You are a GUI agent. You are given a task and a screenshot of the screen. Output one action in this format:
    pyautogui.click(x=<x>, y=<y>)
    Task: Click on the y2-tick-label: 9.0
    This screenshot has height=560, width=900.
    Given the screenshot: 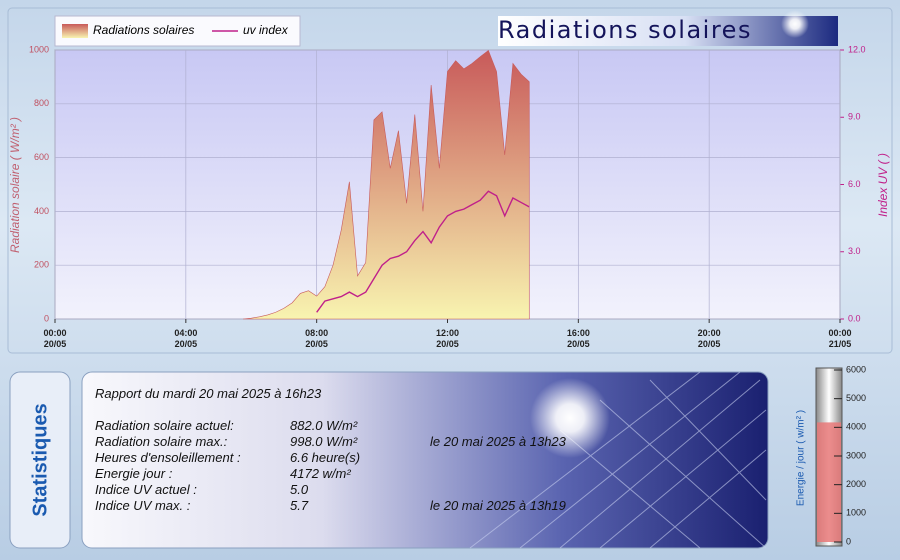 What is the action you would take?
    pyautogui.click(x=854, y=117)
    